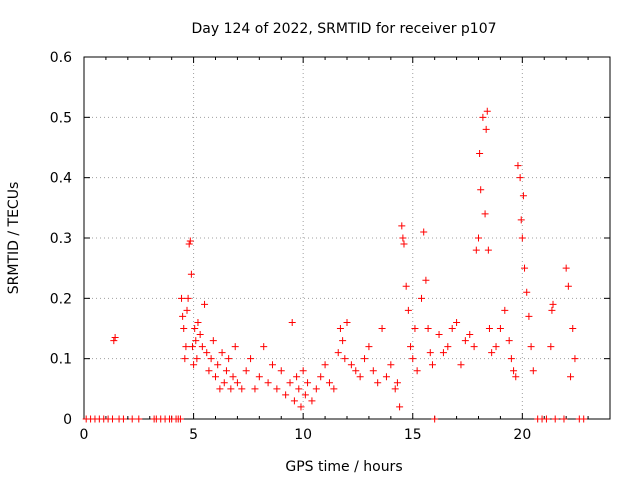  Describe the element at coordinates (413, 435) in the screenshot. I see `x-tick-label: 15` at that location.